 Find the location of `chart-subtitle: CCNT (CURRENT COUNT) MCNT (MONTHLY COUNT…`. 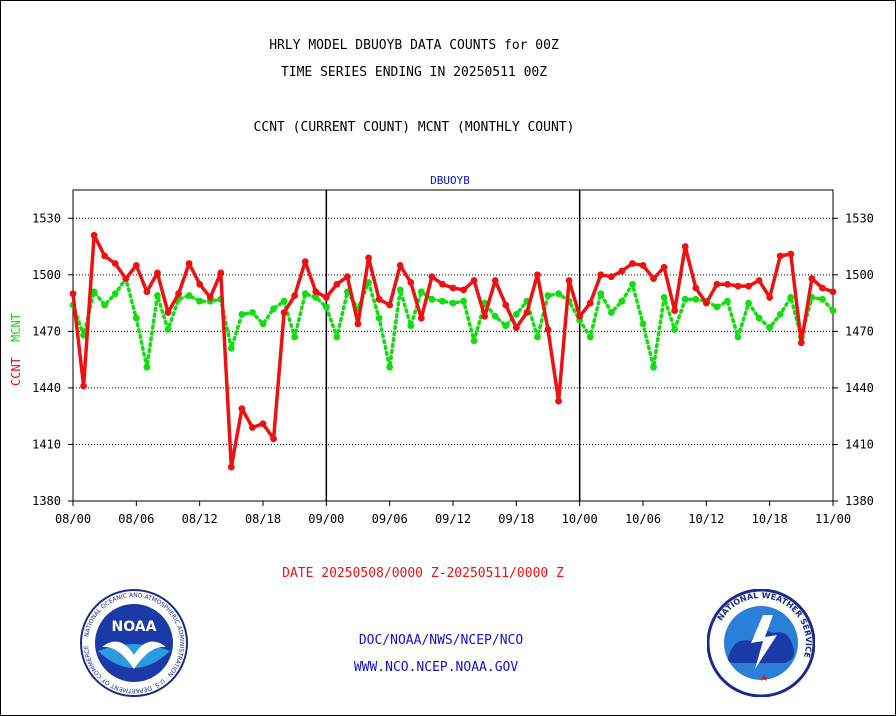

chart-subtitle: CCNT (CURRENT COUNT) MCNT (MONTHLY COUNT… is located at coordinates (414, 127).